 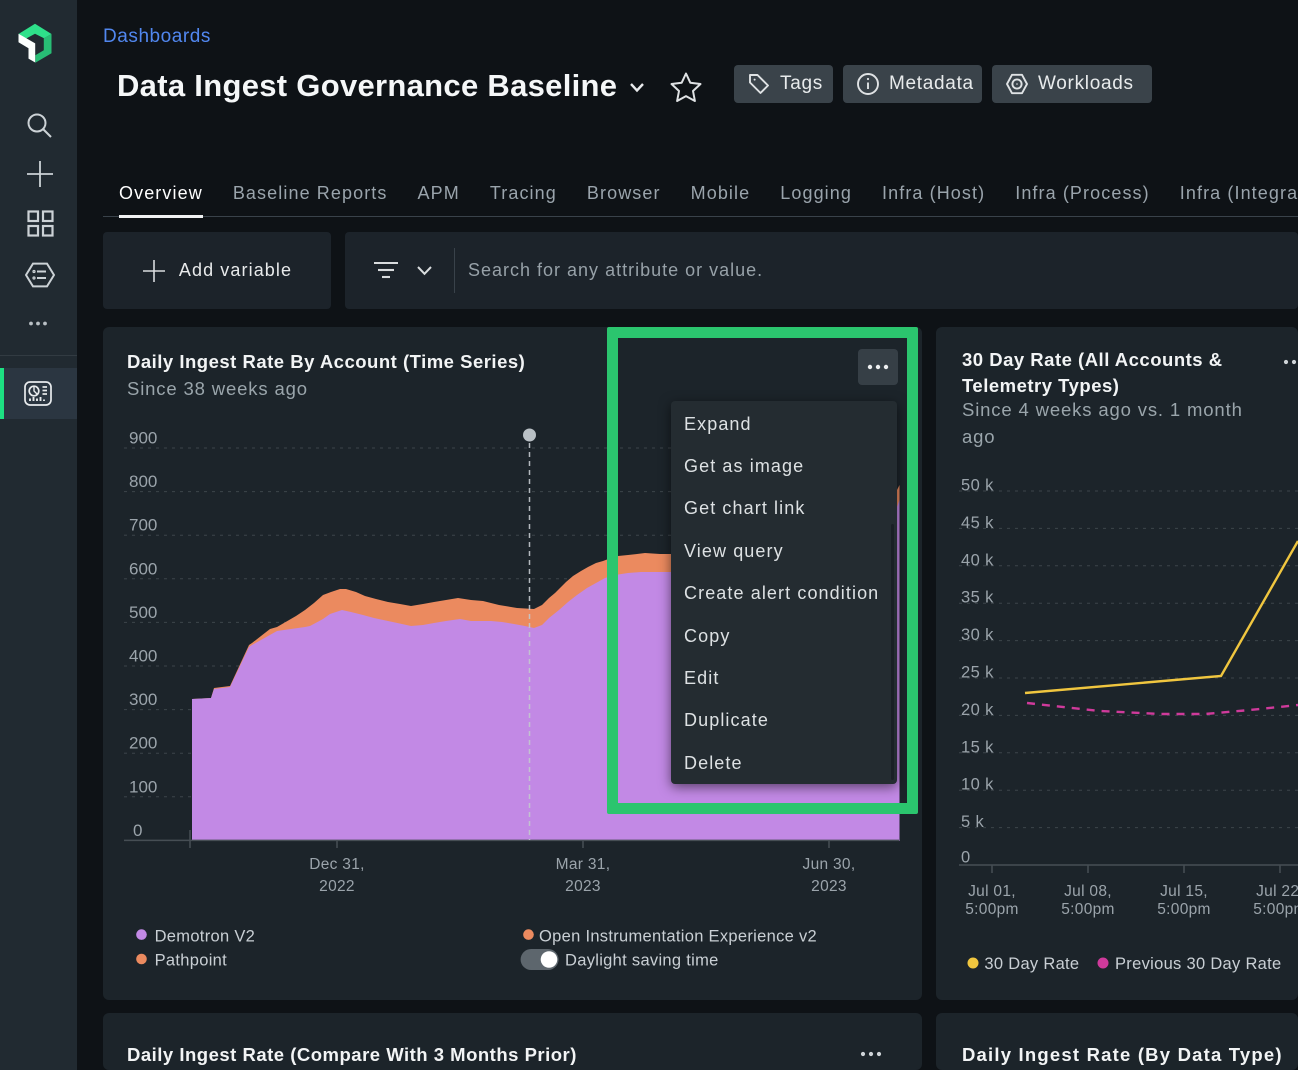 What do you see at coordinates (642, 961) in the screenshot?
I see `svg-text: Daylight saving time` at bounding box center [642, 961].